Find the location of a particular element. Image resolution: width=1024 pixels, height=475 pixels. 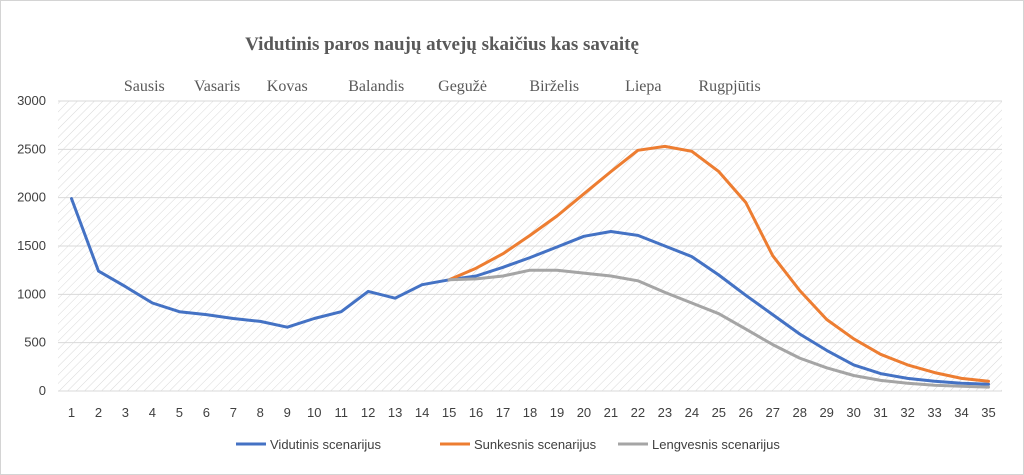

x-tick-label: 1 is located at coordinates (71, 412).